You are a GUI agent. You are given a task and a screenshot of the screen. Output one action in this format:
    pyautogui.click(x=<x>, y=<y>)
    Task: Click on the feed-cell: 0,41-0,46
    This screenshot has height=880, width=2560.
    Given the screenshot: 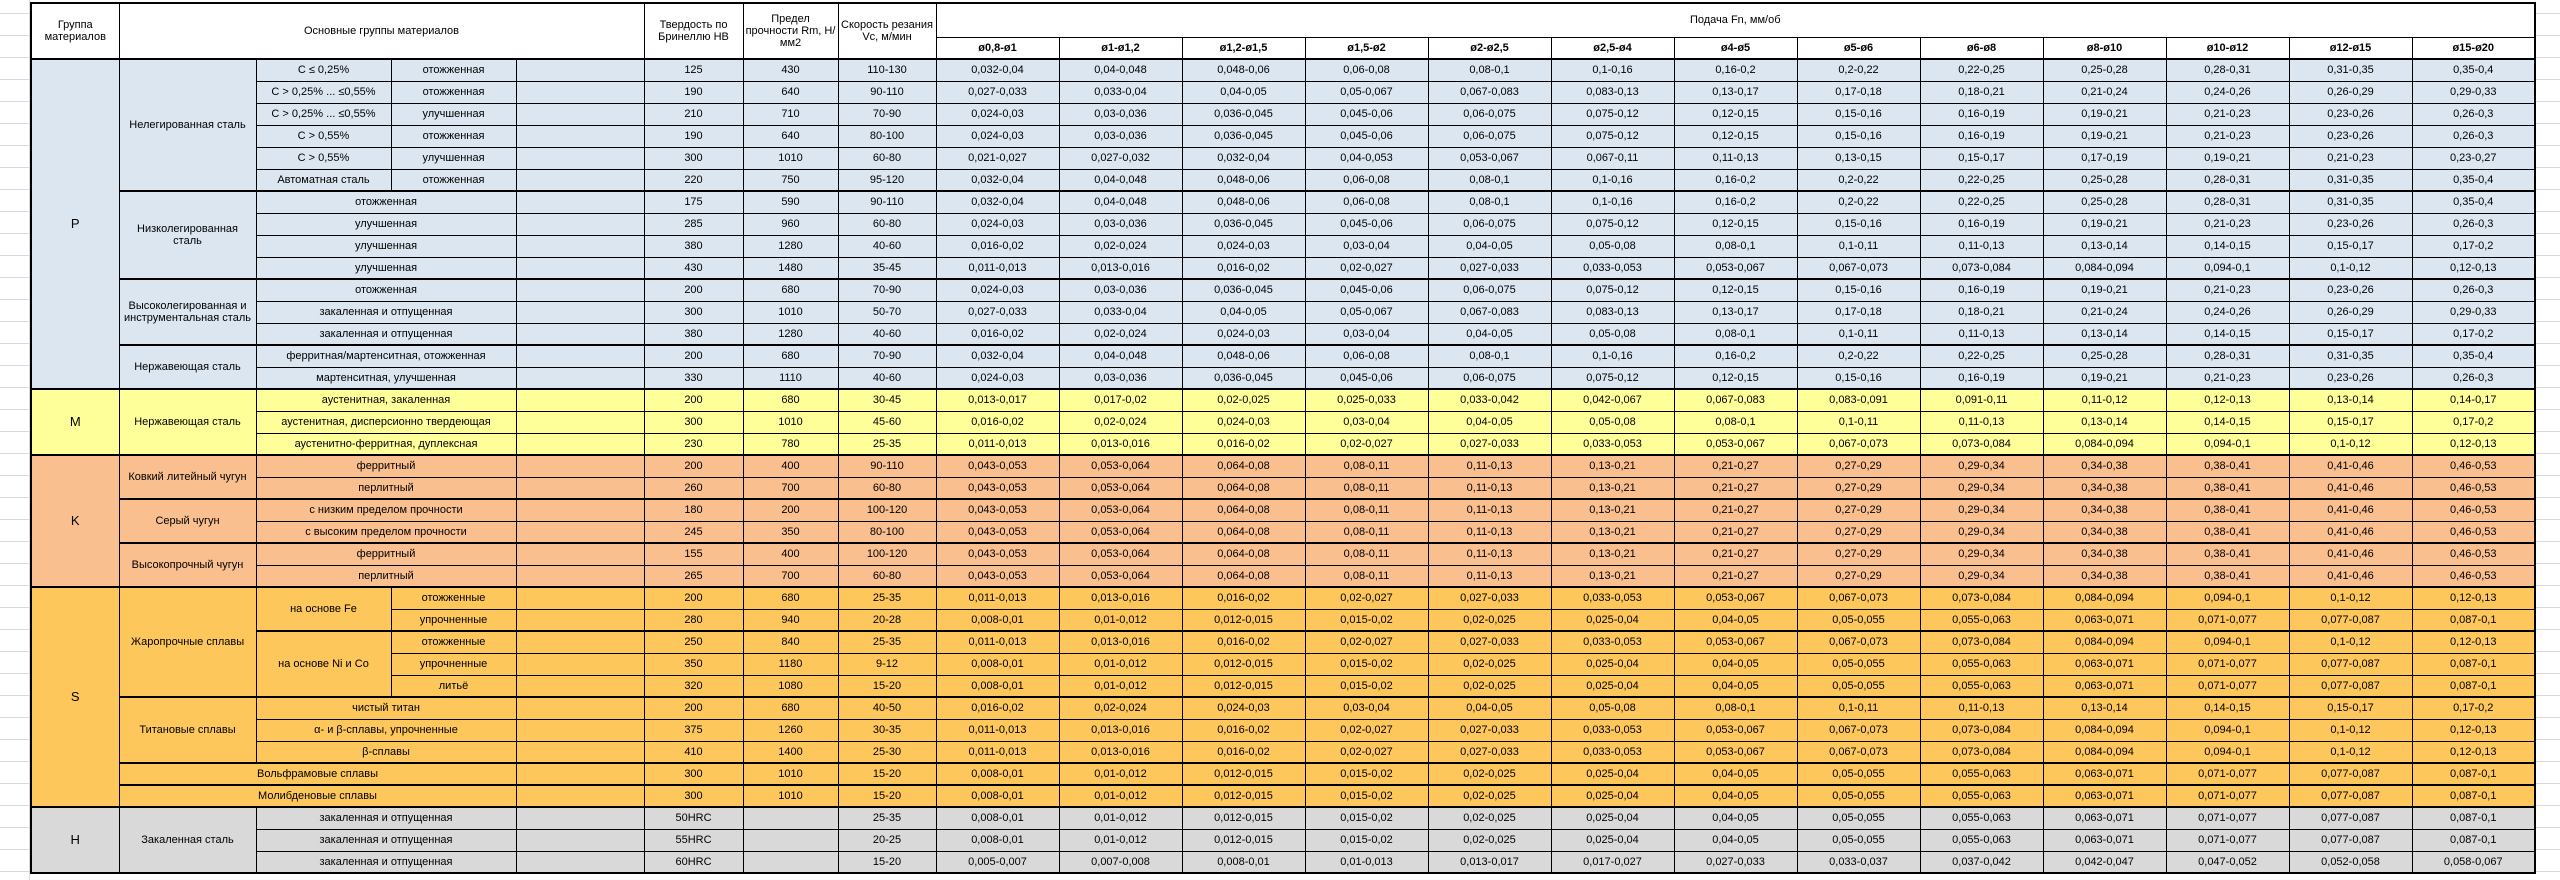 What is the action you would take?
    pyautogui.click(x=2350, y=532)
    